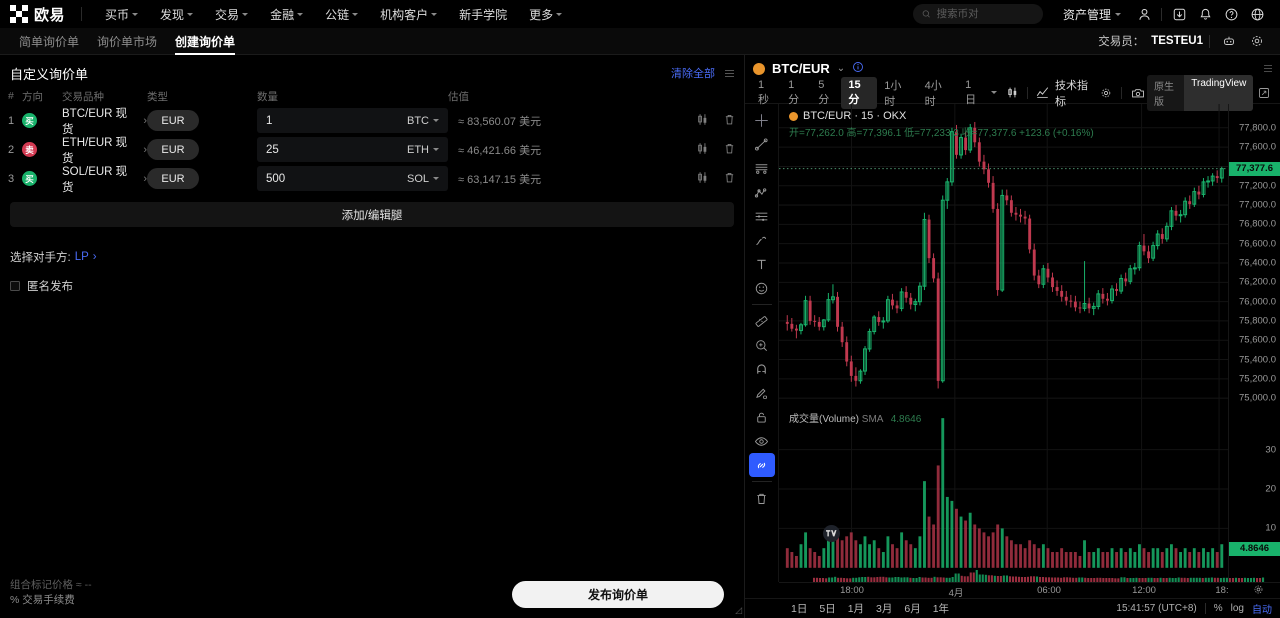 Image resolution: width=1280 pixels, height=618 pixels. I want to click on help-button, so click(1231, 14).